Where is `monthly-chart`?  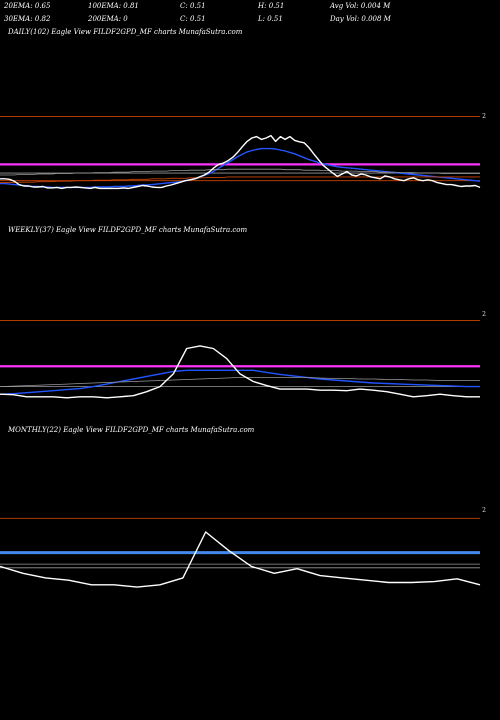 monthly-chart is located at coordinates (240, 552).